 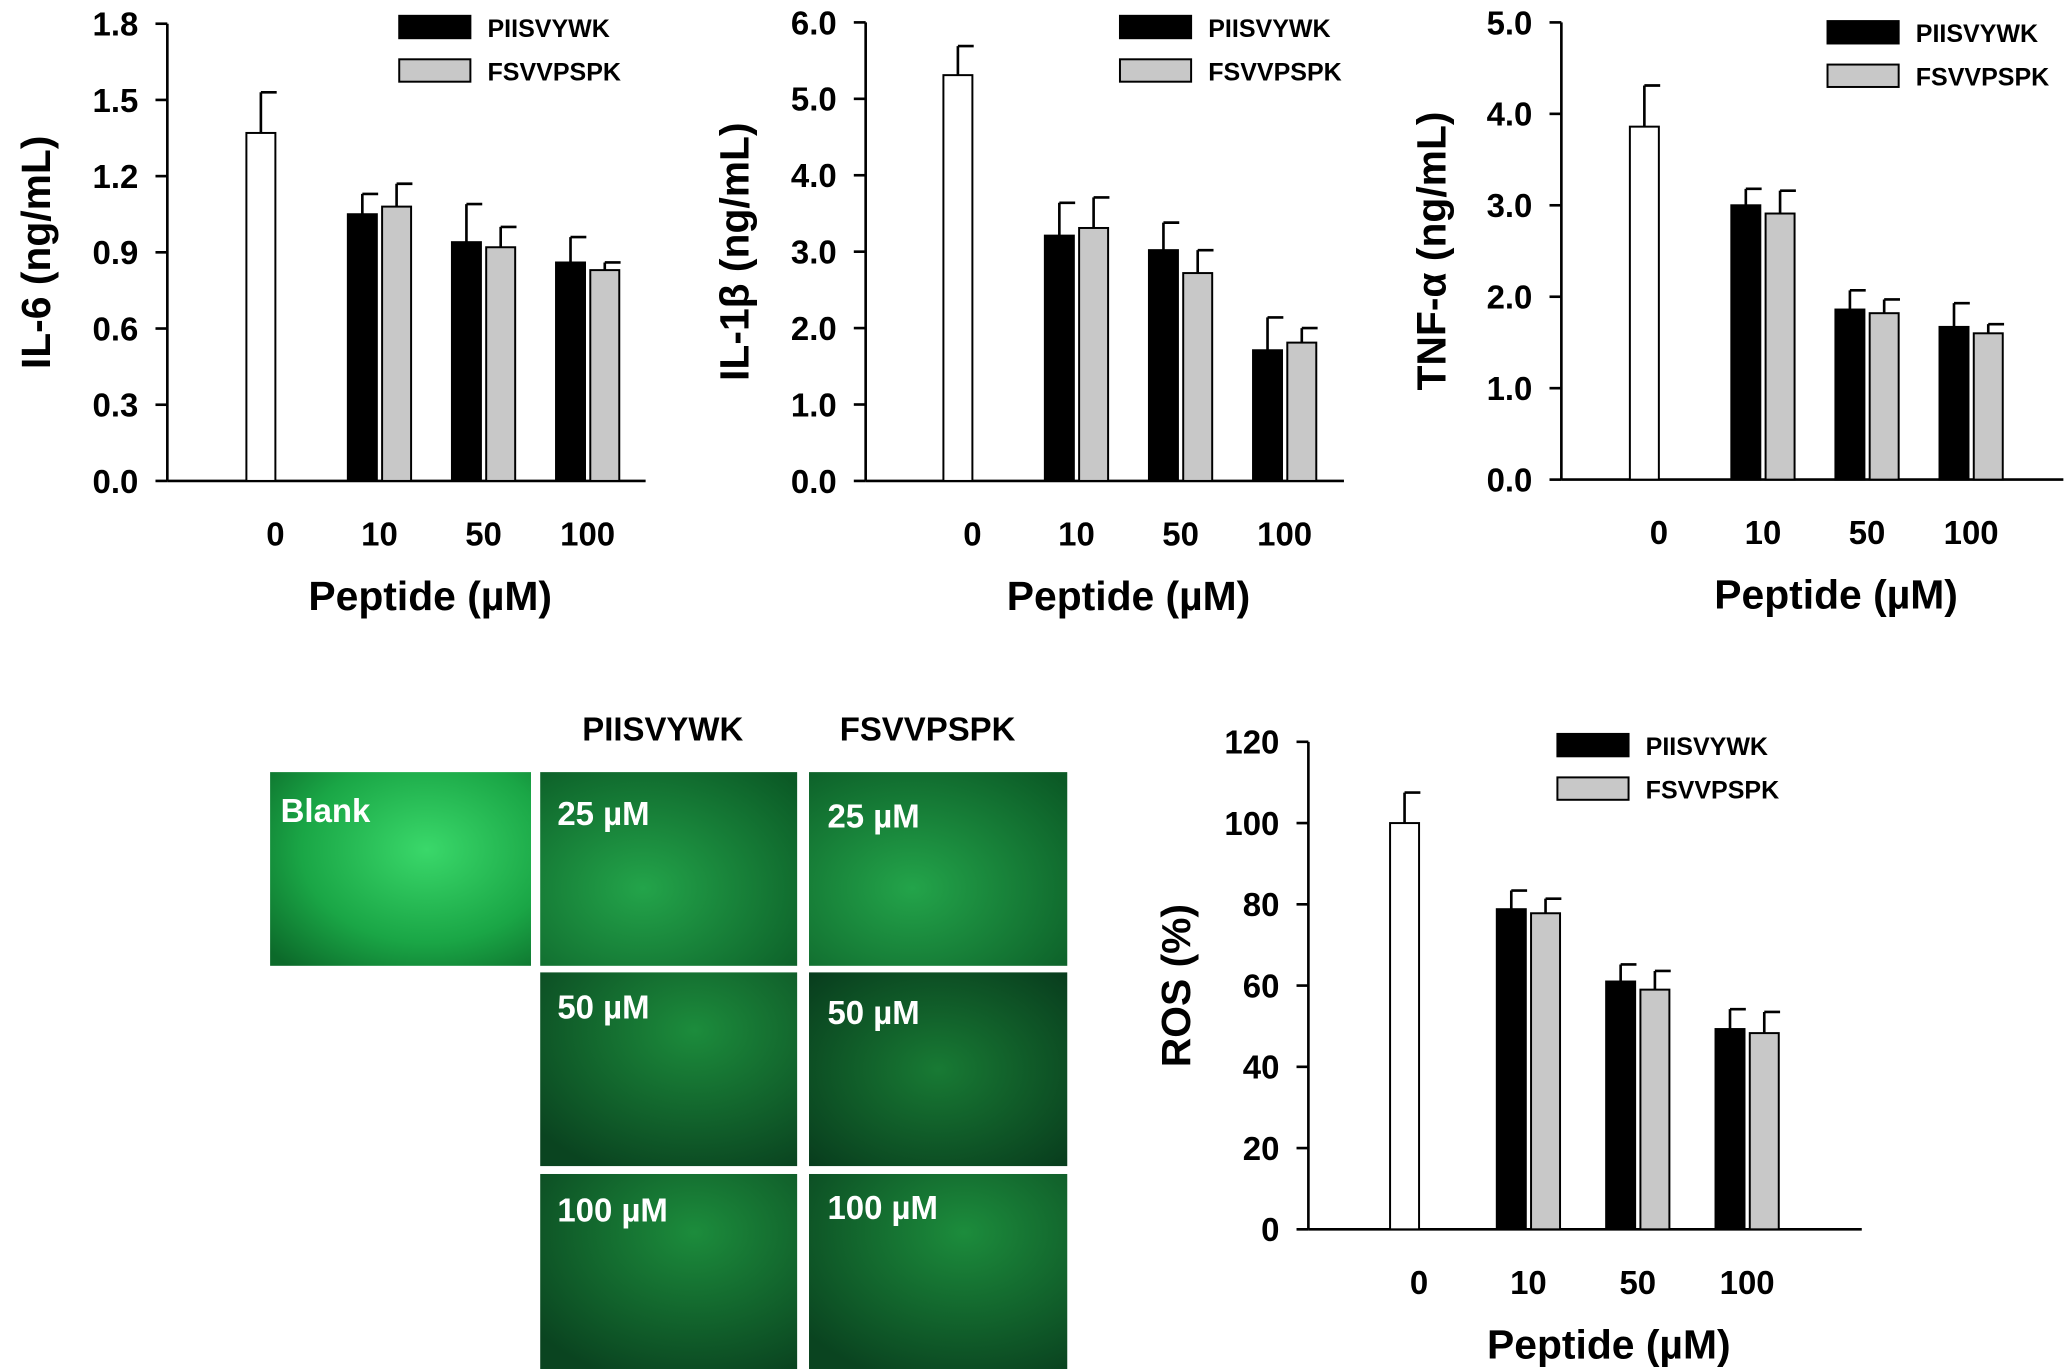 I want to click on y-axis-label: IL-1β (ng/mL), so click(x=734, y=251).